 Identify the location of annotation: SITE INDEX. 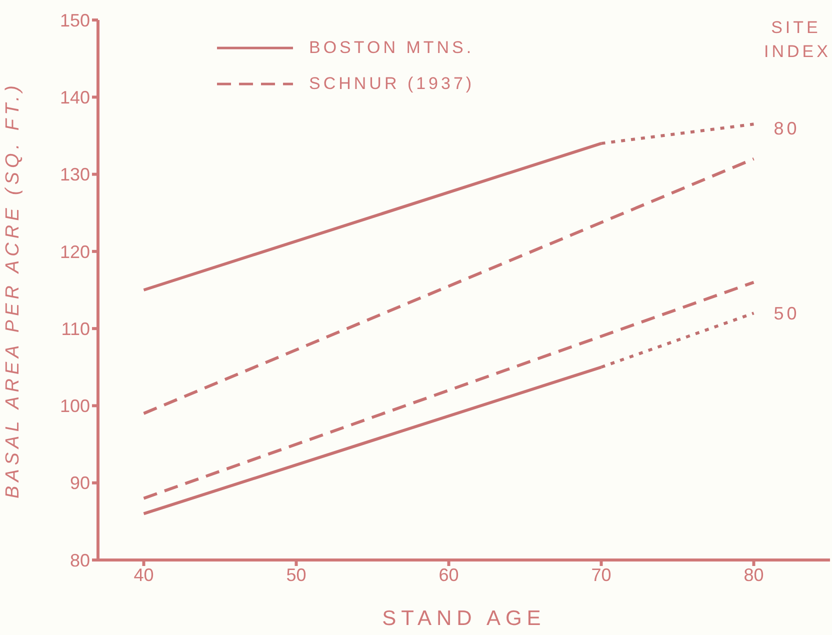
(797, 40).